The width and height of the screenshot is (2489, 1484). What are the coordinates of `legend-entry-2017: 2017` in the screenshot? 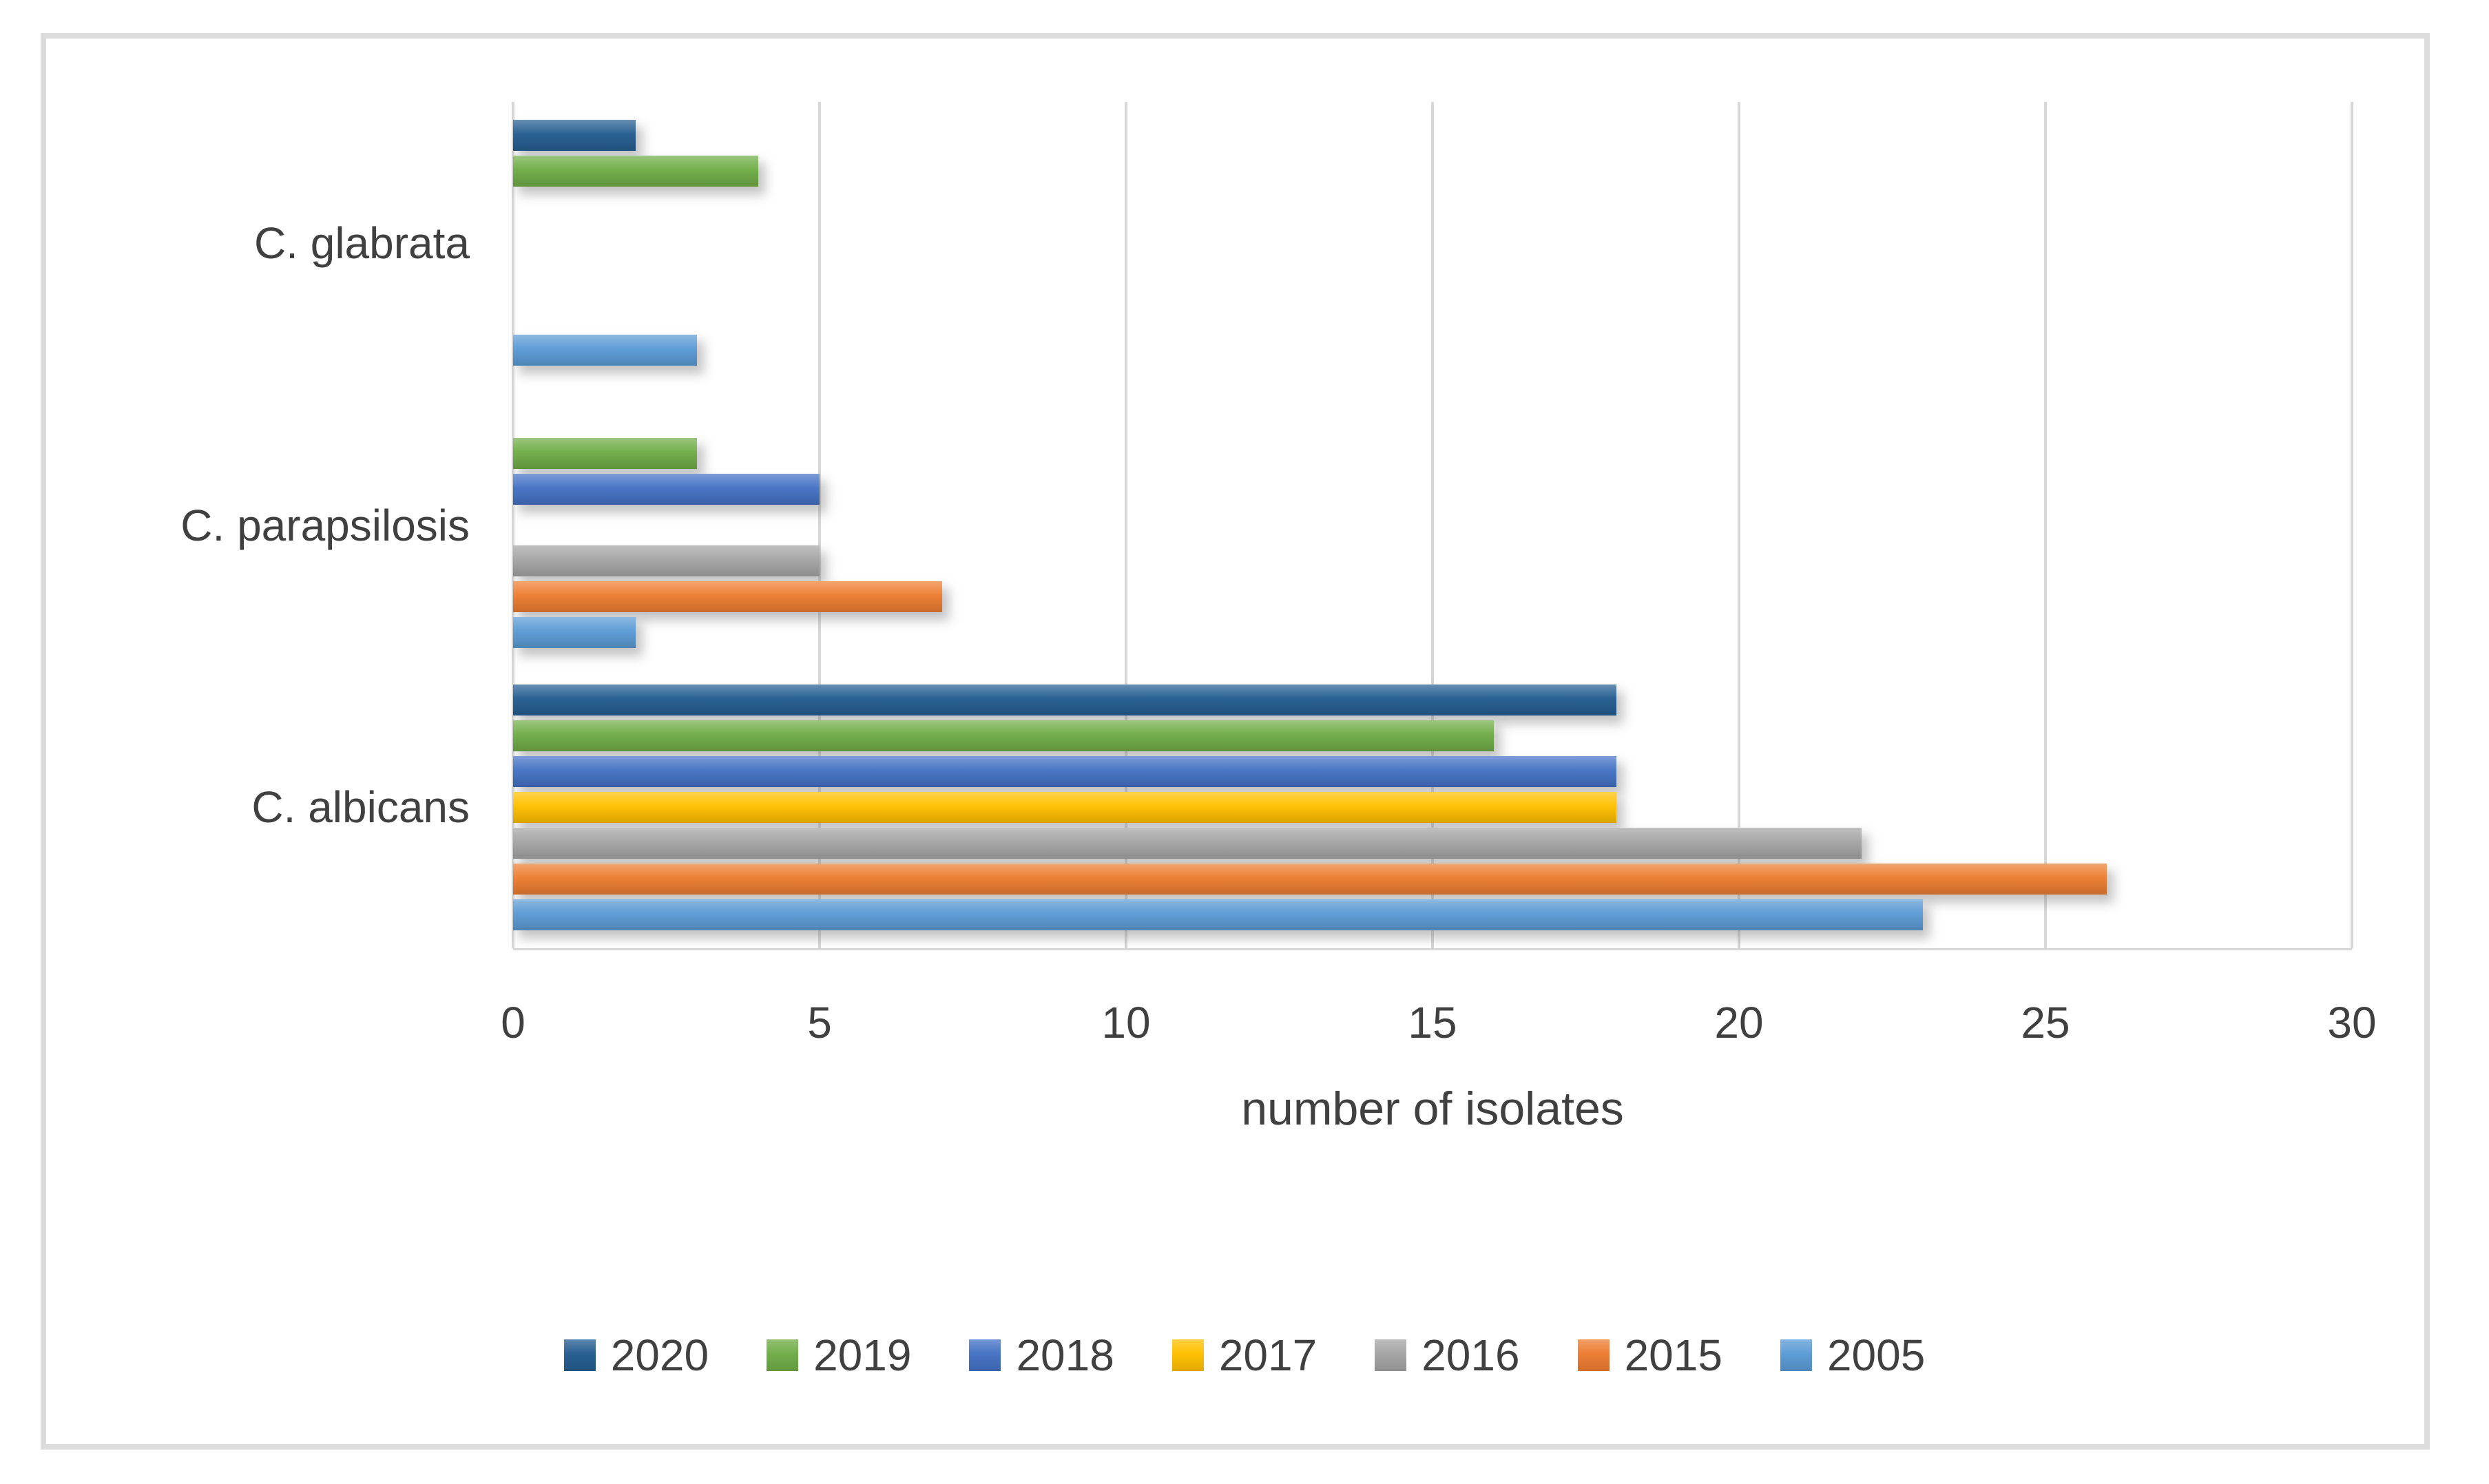 It's located at (1244, 1355).